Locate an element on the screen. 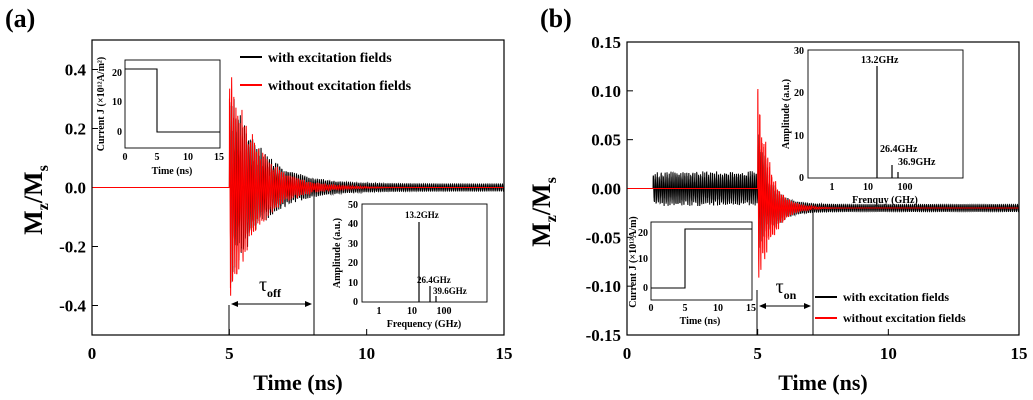 Image resolution: width=1033 pixels, height=400 pixels. panel-b-inset-spectrum-ytick-0: 0 is located at coordinates (801, 178).